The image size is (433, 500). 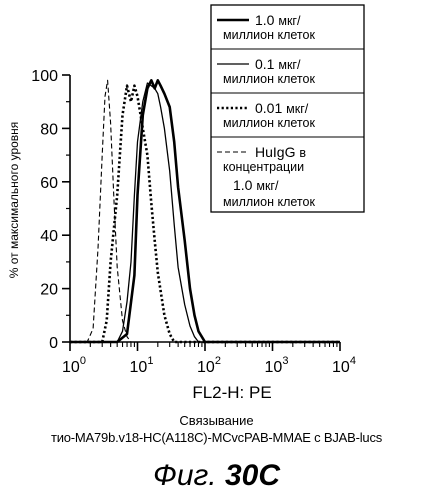 I want to click on x-tick-label: 10², so click(x=209, y=365).